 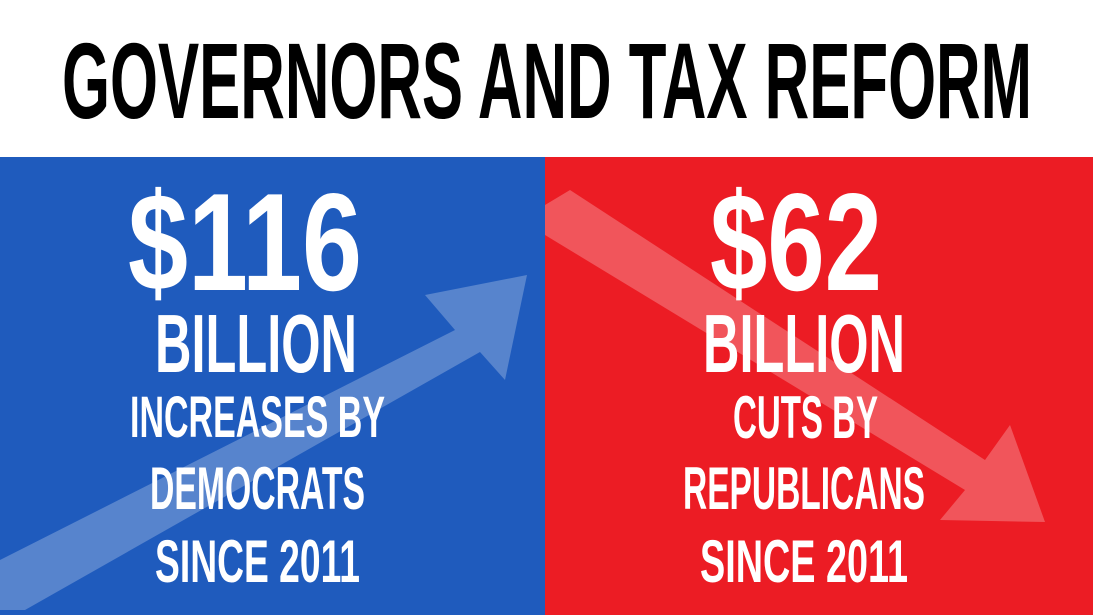 What do you see at coordinates (796, 242) in the screenshot?
I see `amount: $62` at bounding box center [796, 242].